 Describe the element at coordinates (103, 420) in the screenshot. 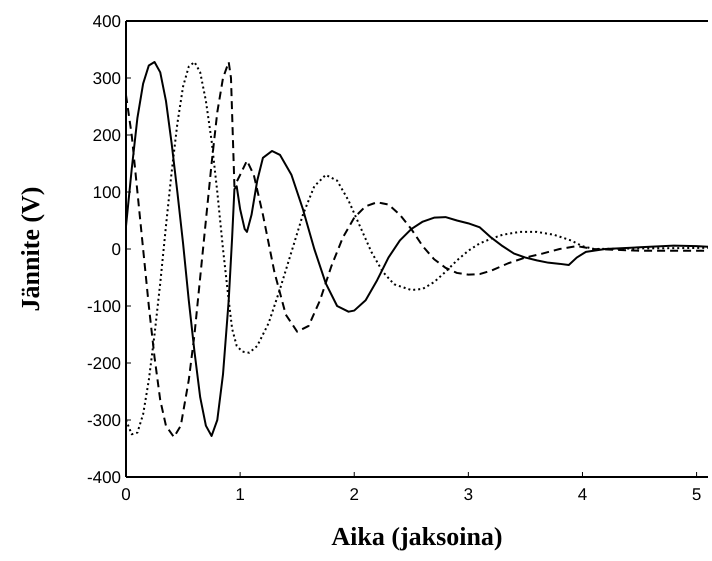

I see `y-tick-label: -300` at that location.